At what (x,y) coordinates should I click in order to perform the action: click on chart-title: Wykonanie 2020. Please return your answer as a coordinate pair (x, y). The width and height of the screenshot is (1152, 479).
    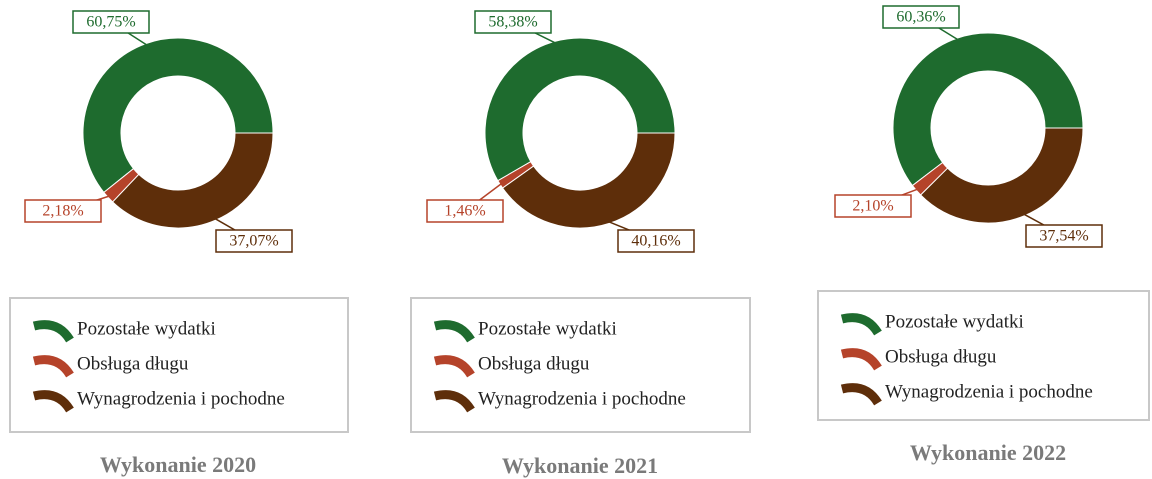
    Looking at the image, I should click on (178, 464).